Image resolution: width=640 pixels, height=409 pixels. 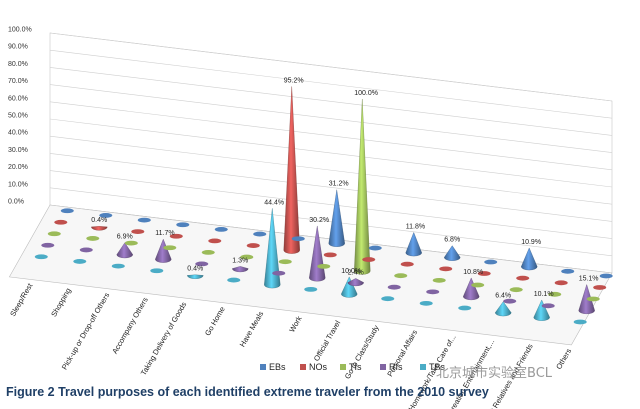 I want to click on legend: EBs NOs TIs RIs TBs, so click(x=353, y=367).